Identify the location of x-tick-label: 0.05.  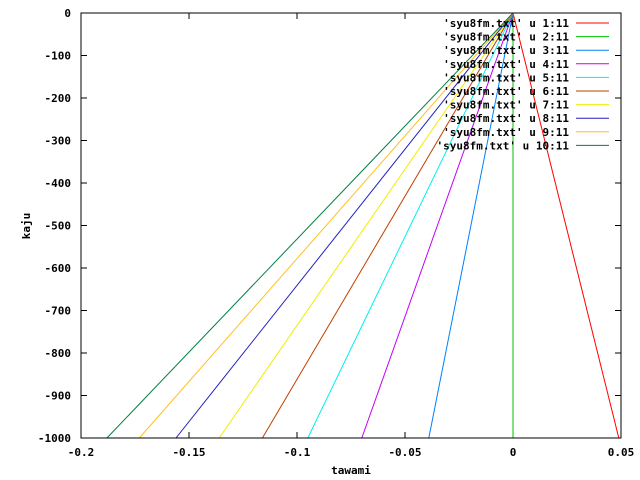
(621, 452).